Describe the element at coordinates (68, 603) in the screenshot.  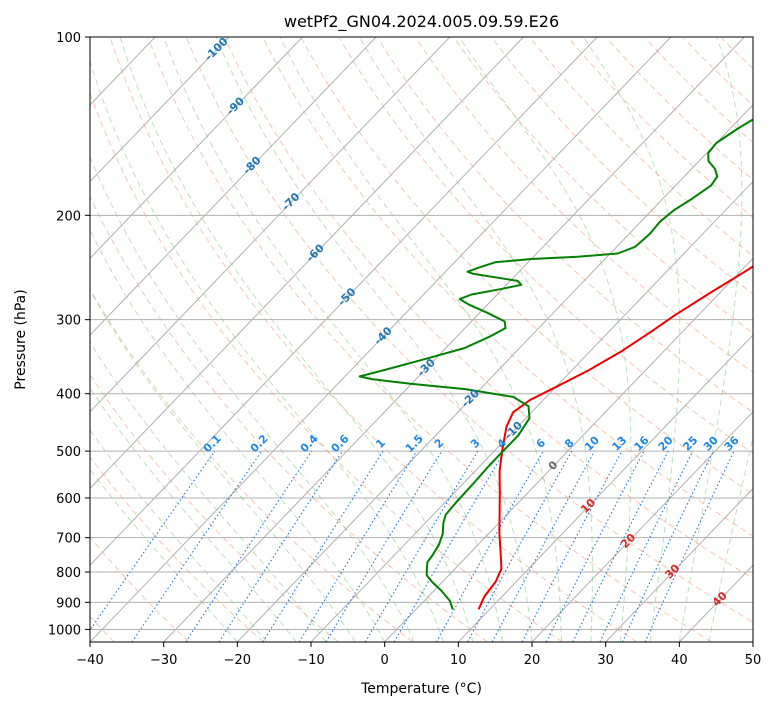
I see `y-tick-label: 900` at that location.